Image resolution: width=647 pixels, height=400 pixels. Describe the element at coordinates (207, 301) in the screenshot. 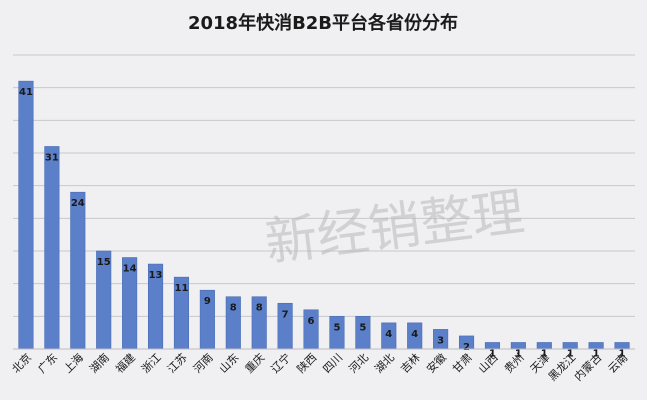

I see `data-label: 9` at that location.